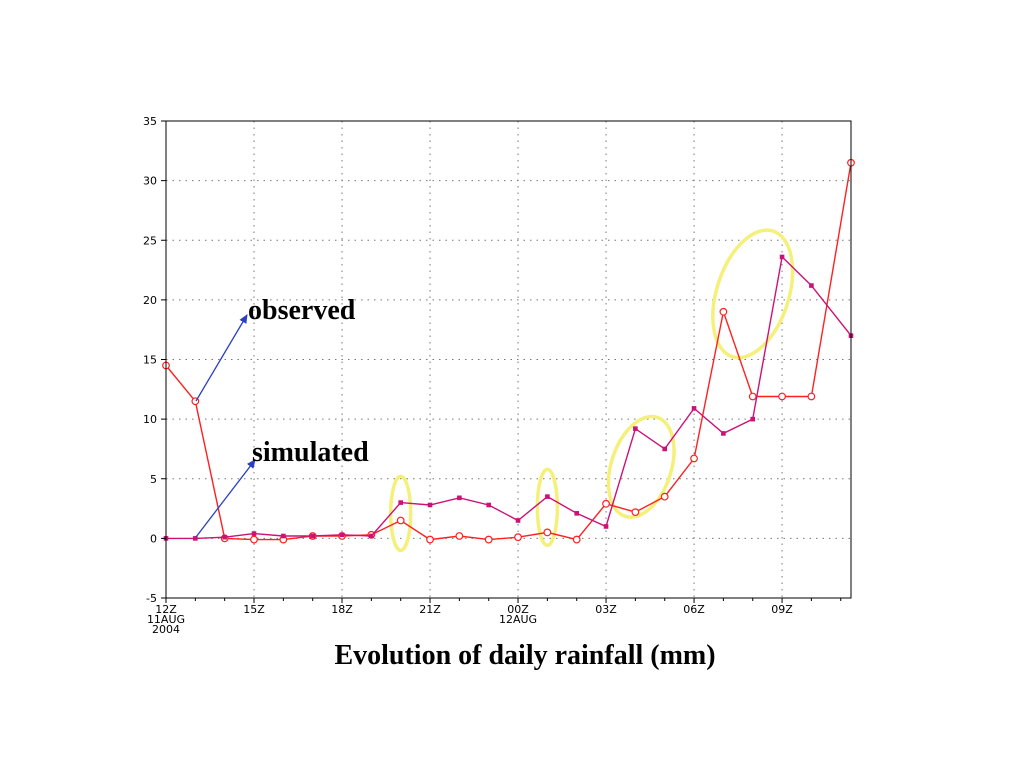  Describe the element at coordinates (150, 121) in the screenshot. I see `y-tick-label: 35` at that location.